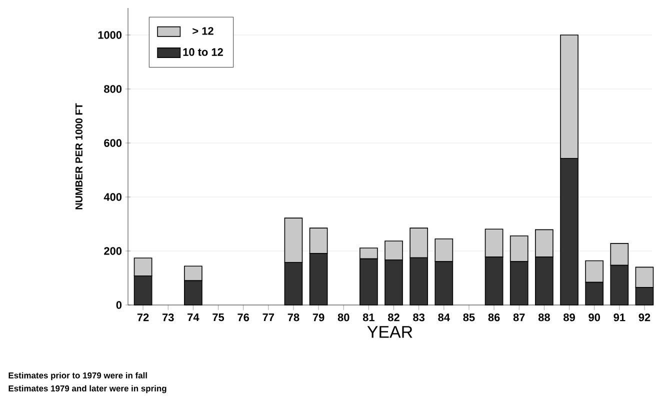 Image resolution: width=662 pixels, height=415 pixels. I want to click on y-tick-label: 1000, so click(110, 35).